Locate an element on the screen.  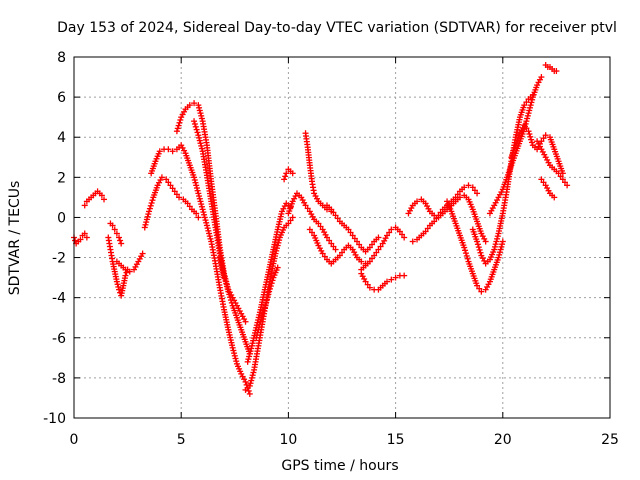
y-tick-label: -8 is located at coordinates (59, 379).